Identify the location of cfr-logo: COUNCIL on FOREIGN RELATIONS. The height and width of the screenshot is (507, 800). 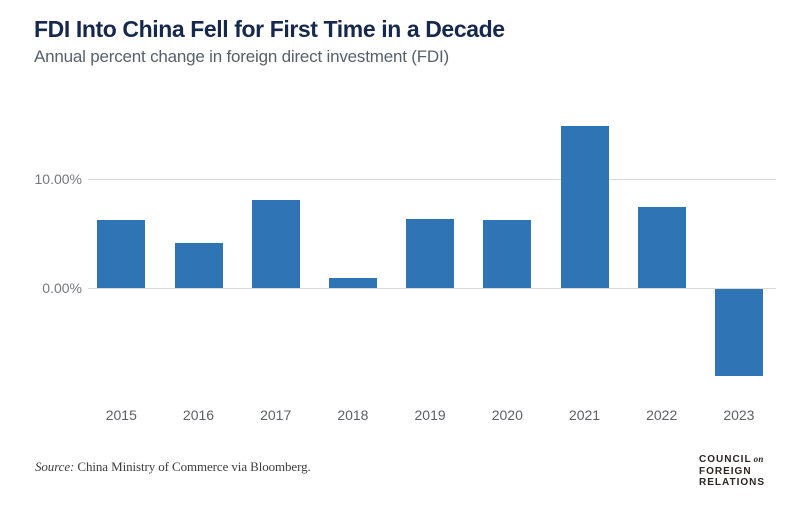
(732, 471).